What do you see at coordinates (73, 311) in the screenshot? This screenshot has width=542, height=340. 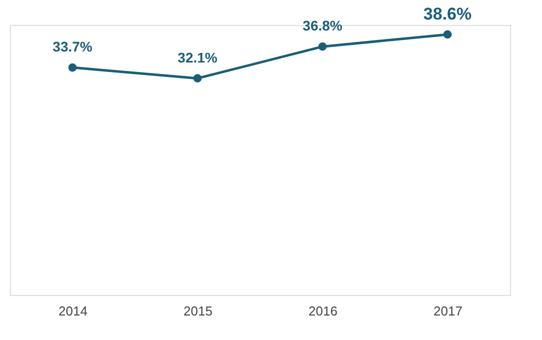 I see `x-tick-label: 2014` at bounding box center [73, 311].